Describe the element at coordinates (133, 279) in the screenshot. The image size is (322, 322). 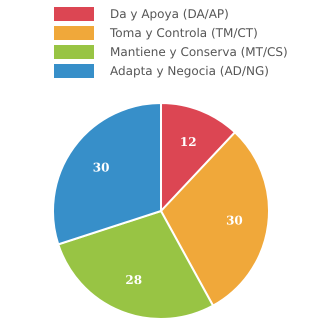
I see `data-label: 28` at that location.